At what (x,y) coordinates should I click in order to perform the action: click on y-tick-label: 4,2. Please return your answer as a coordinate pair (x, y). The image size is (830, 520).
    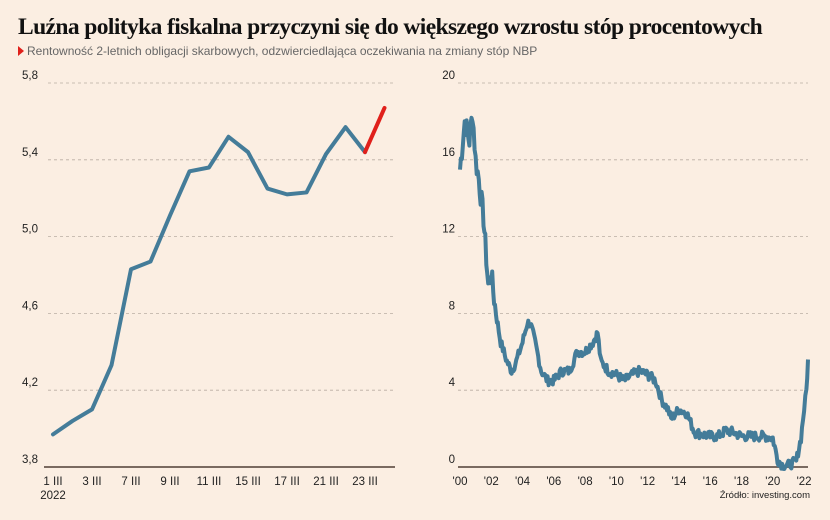
    Looking at the image, I should click on (30, 383).